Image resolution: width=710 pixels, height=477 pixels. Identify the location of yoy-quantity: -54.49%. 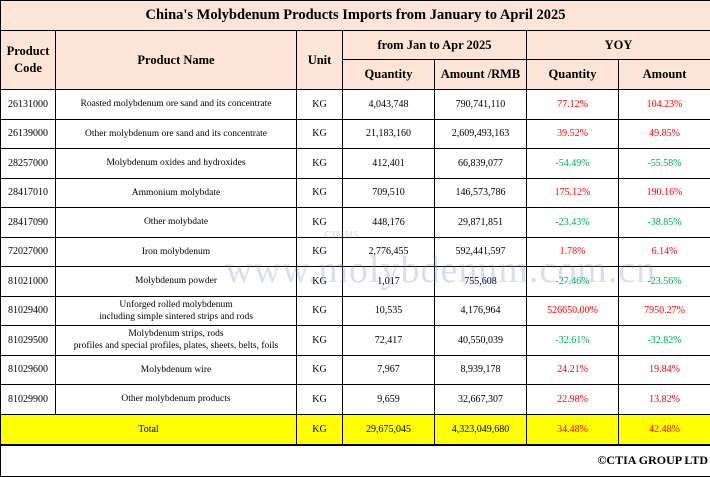
(573, 164).